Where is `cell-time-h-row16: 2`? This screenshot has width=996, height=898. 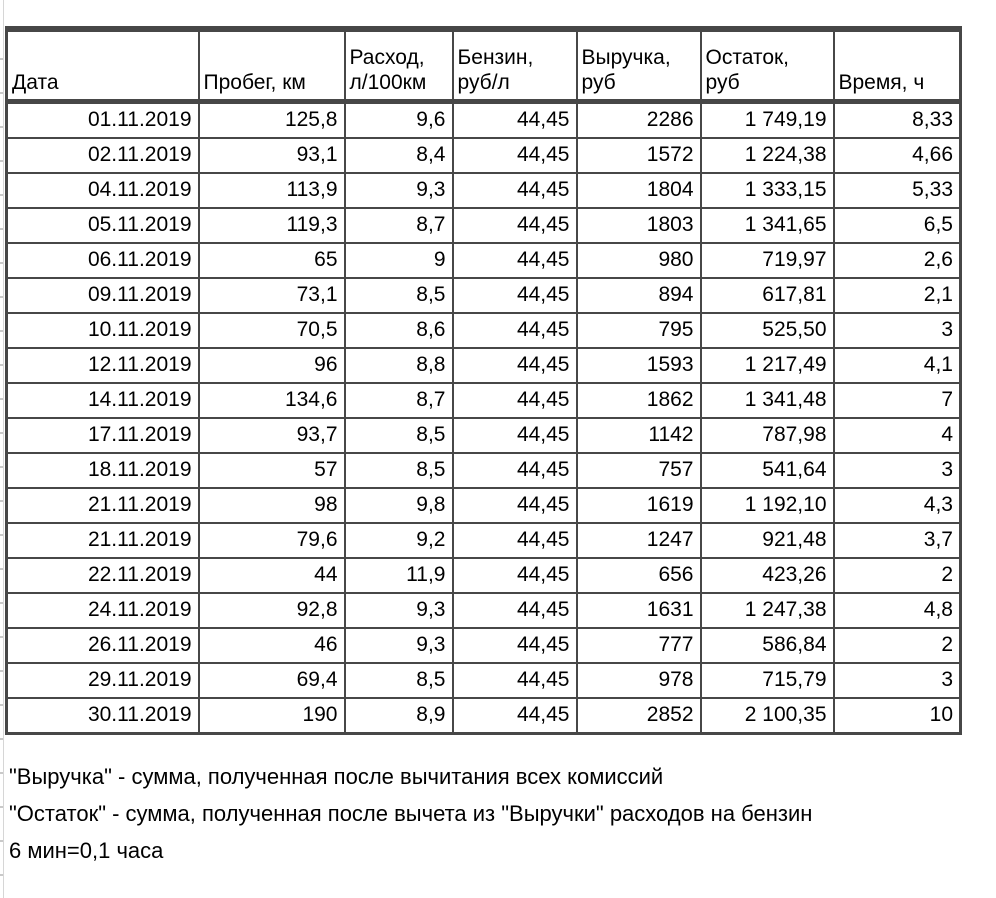 cell-time-h-row16: 2 is located at coordinates (897, 645).